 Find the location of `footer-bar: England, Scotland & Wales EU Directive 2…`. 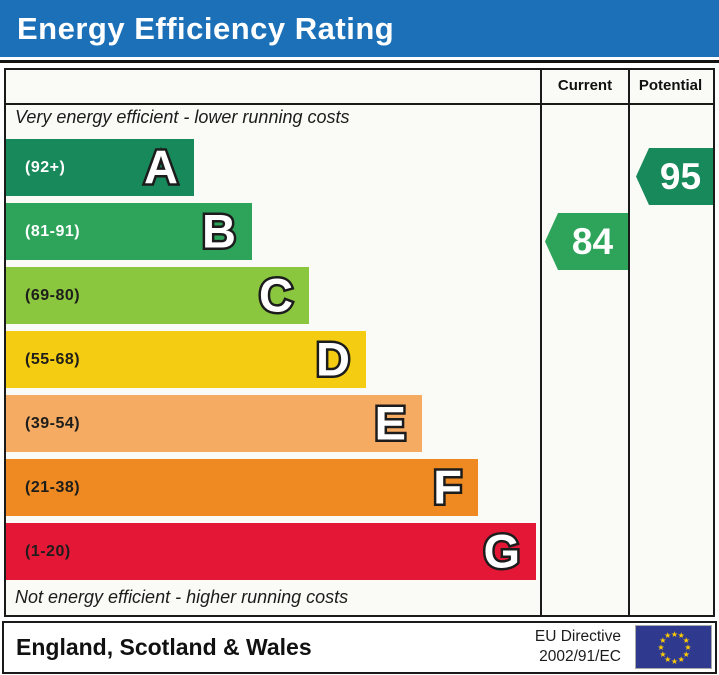

footer-bar: England, Scotland & Wales EU Directive 2… is located at coordinates (359, 647).